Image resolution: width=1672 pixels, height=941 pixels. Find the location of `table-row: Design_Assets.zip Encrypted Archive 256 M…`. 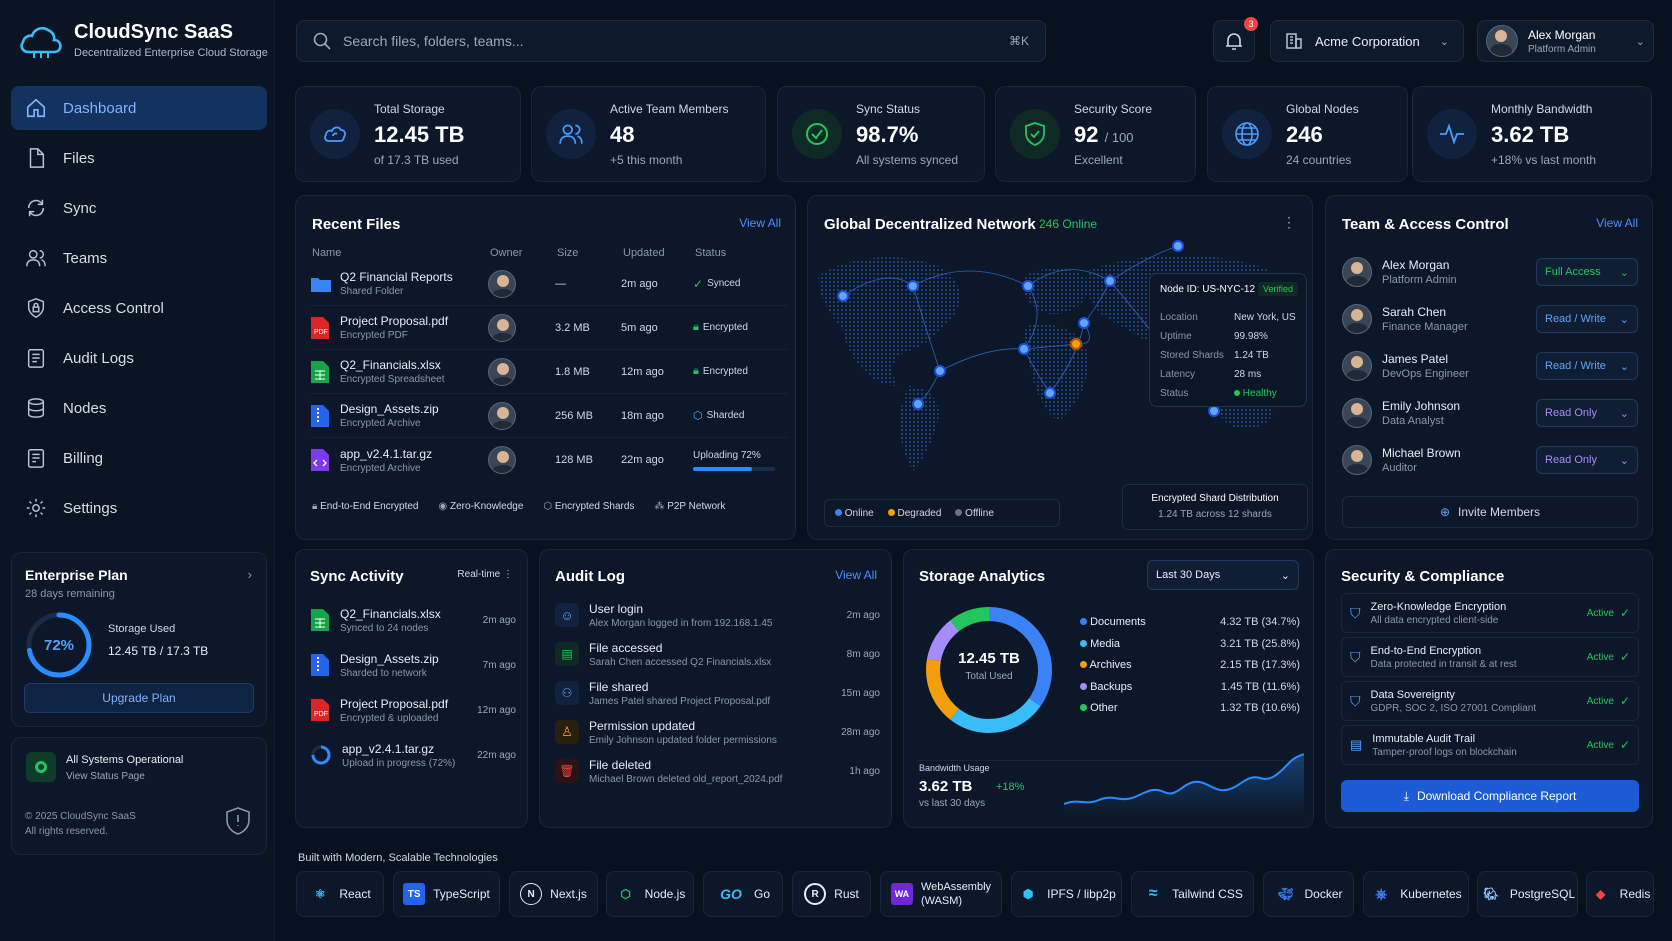

table-row: Design_Assets.zip Encrypted Archive 256 M… is located at coordinates (549, 416).